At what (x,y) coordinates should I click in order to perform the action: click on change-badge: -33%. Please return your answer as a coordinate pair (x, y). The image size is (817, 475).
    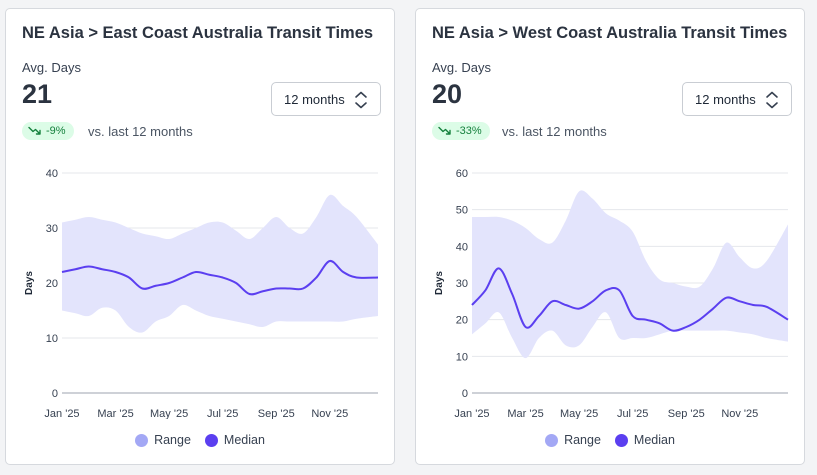
    Looking at the image, I should click on (461, 131).